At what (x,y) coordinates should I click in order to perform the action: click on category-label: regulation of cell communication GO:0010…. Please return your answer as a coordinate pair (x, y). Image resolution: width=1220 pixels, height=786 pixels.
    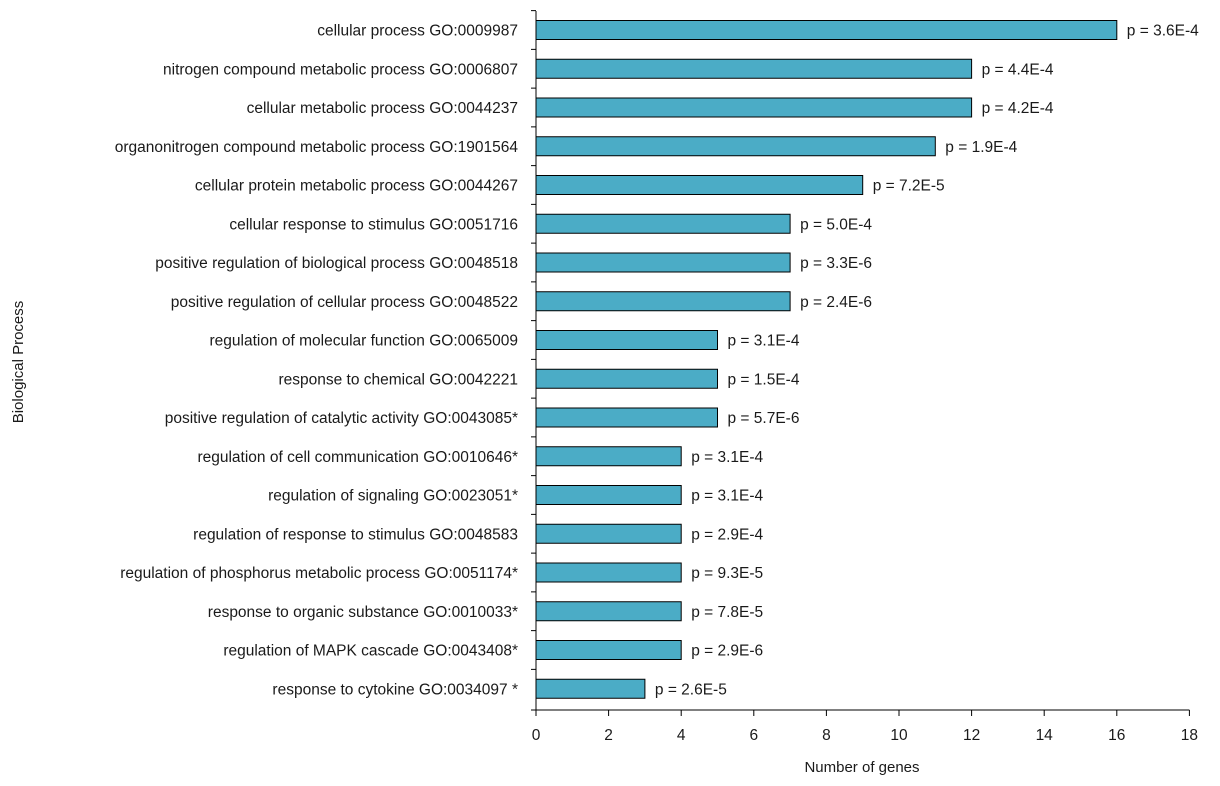
    Looking at the image, I should click on (357, 457).